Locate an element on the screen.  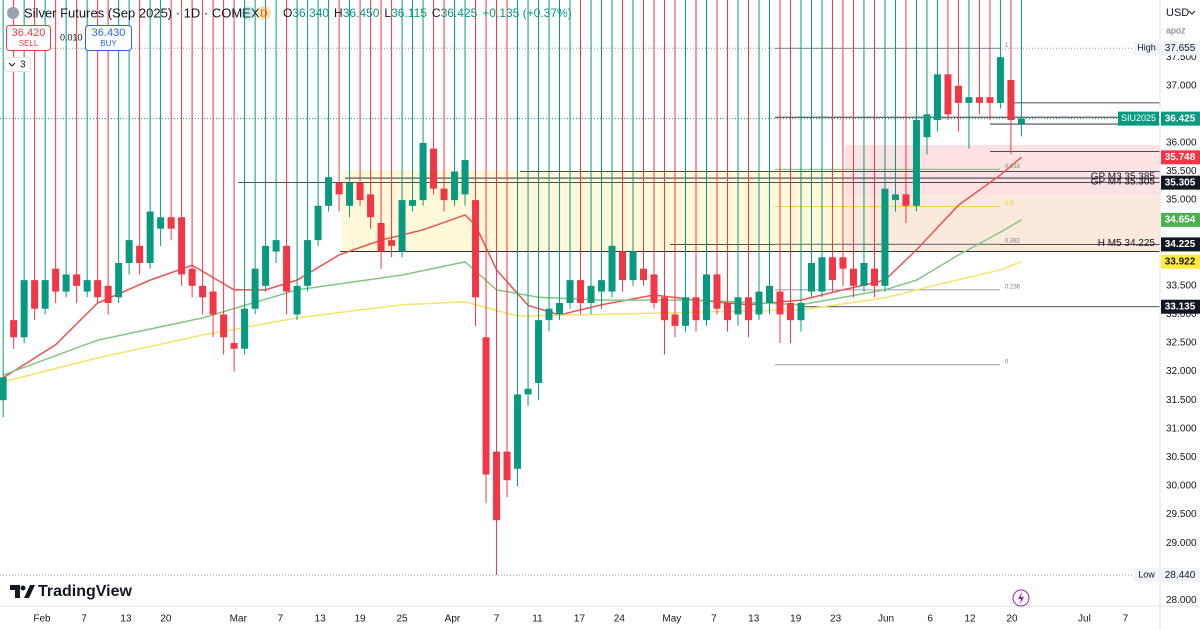
buy-price: 36.430 is located at coordinates (109, 33).